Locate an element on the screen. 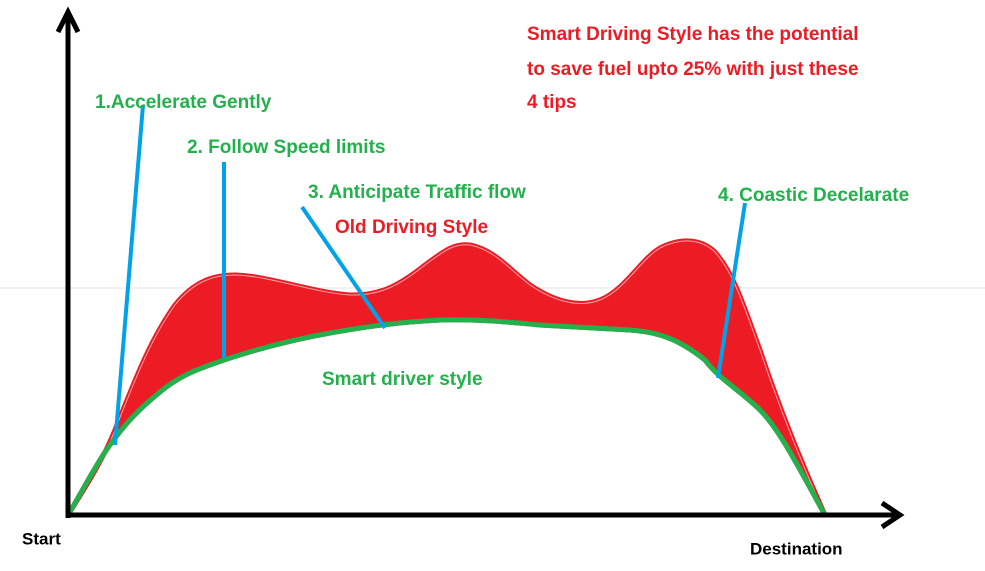 Image resolution: width=985 pixels, height=571 pixels. x-arrow is located at coordinates (892, 515).